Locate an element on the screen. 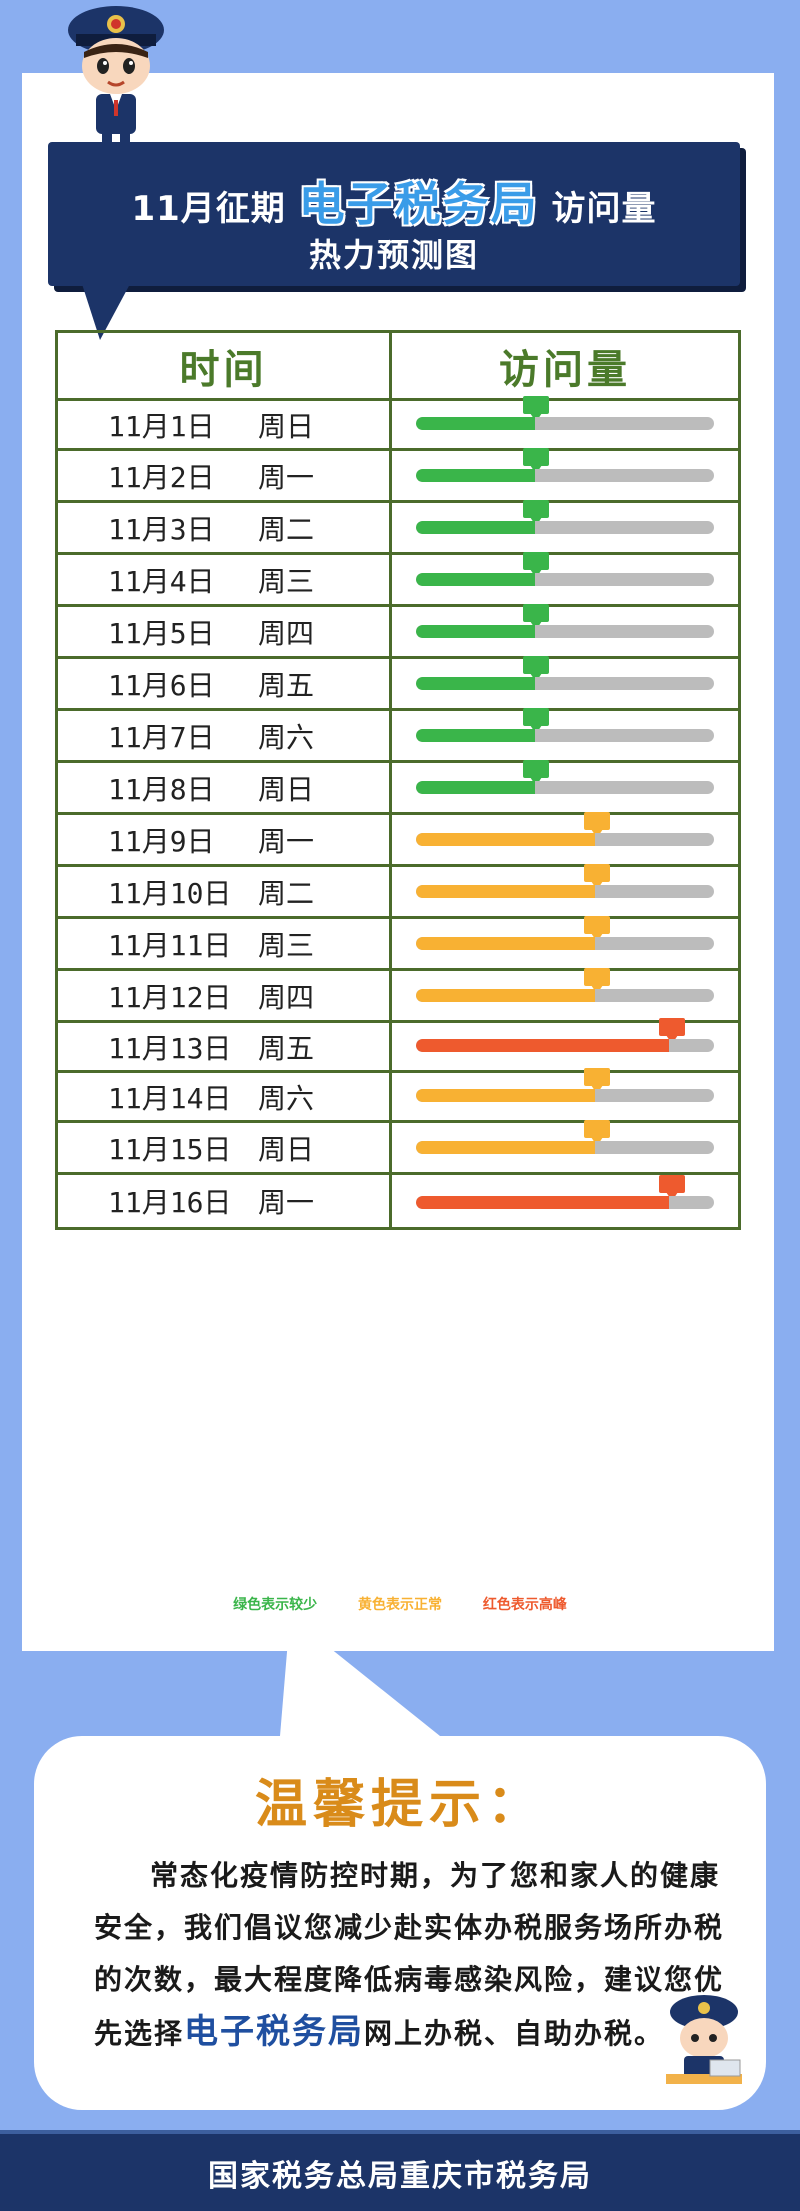 The height and width of the screenshot is (2211, 800). banner-title-suffix: 访问量 is located at coordinates (604, 209).